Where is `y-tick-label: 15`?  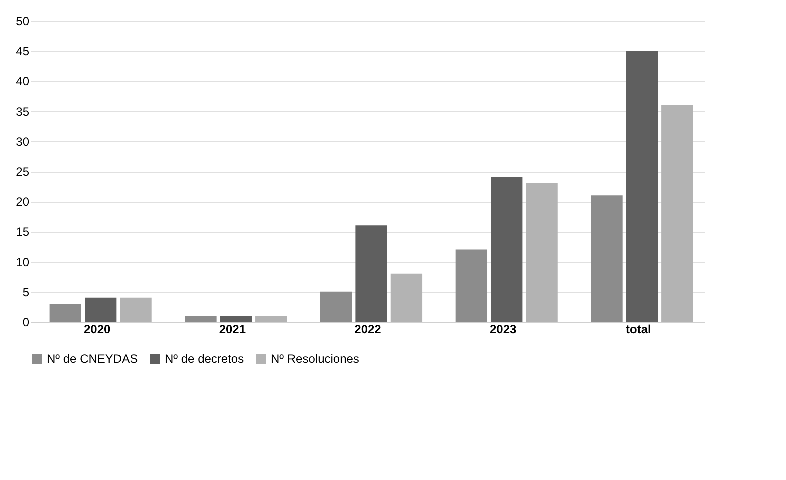
y-tick-label: 15 is located at coordinates (23, 232).